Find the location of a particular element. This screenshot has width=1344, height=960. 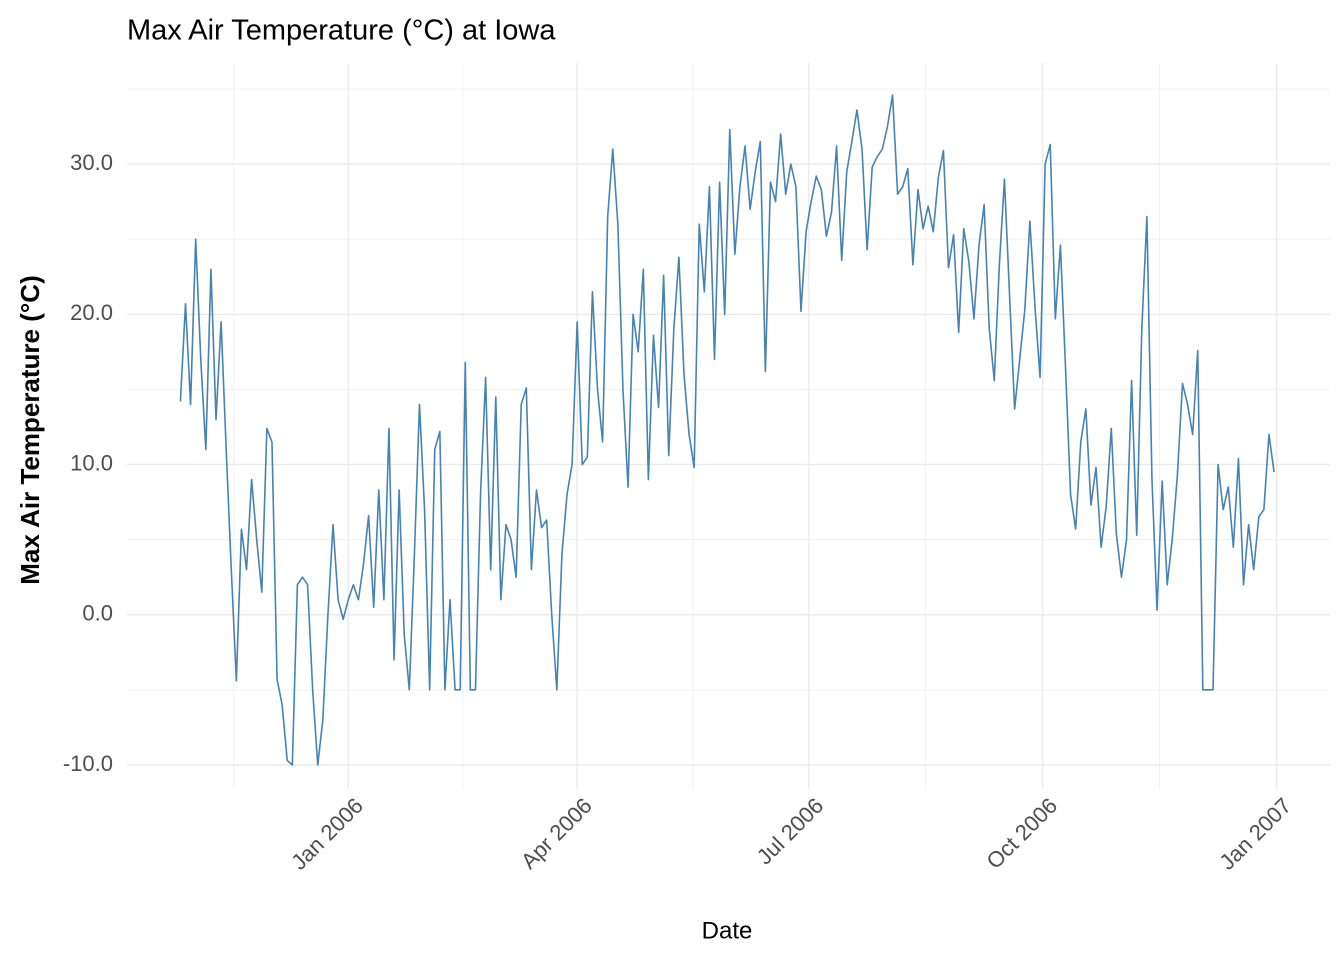

y-tick-label: 10.0 is located at coordinates (91, 462).